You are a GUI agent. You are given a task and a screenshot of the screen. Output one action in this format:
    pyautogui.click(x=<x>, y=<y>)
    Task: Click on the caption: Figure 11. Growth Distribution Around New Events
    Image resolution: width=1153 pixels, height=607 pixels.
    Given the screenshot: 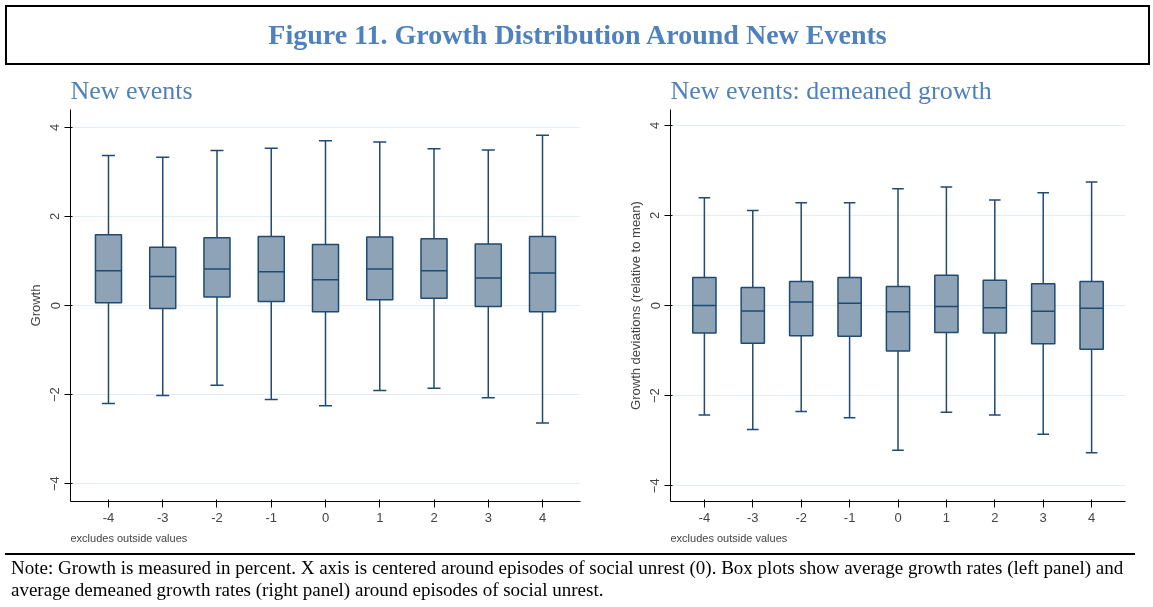 What is the action you would take?
    pyautogui.click(x=577, y=35)
    